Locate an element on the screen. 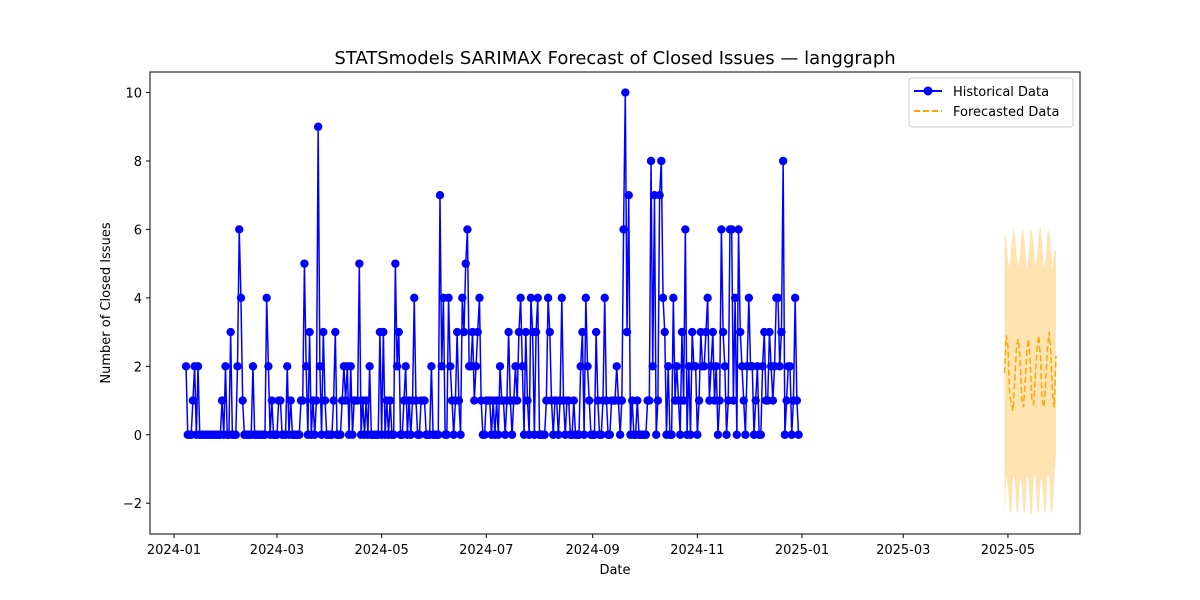 The width and height of the screenshot is (1200, 600). x-tick-label: 2025-05 is located at coordinates (1008, 550).